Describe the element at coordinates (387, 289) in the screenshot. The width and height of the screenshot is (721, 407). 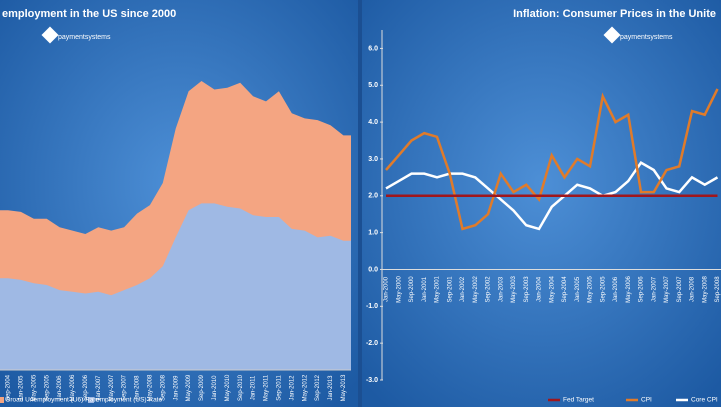
I see `x-tick-label: Jan-2000` at that location.